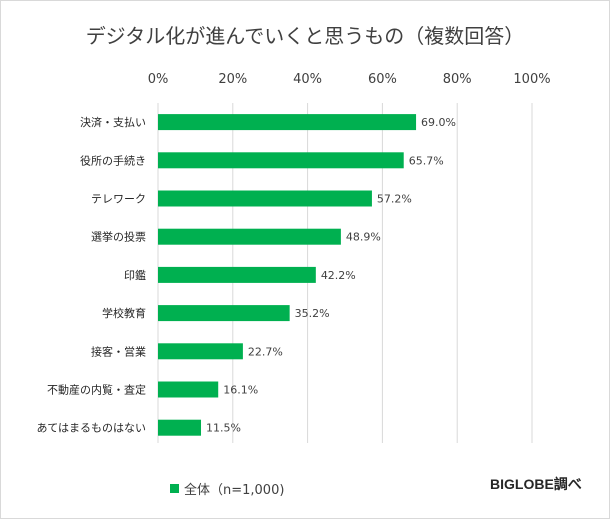 The image size is (610, 519). I want to click on legend: 全体（n=1,000), so click(227, 488).